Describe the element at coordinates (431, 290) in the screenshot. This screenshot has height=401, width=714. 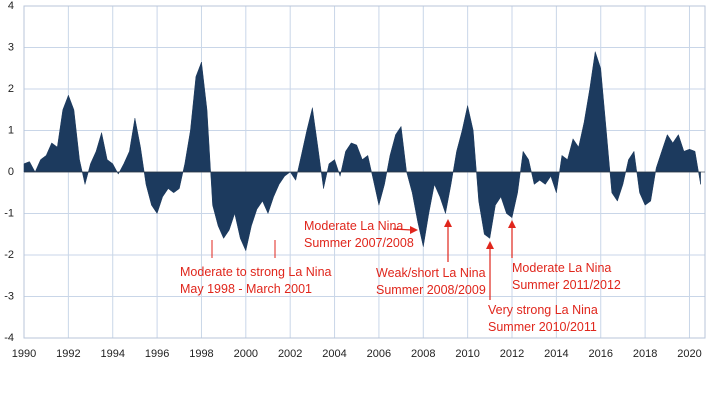
I see `annotation: Summer 2008/2009` at that location.